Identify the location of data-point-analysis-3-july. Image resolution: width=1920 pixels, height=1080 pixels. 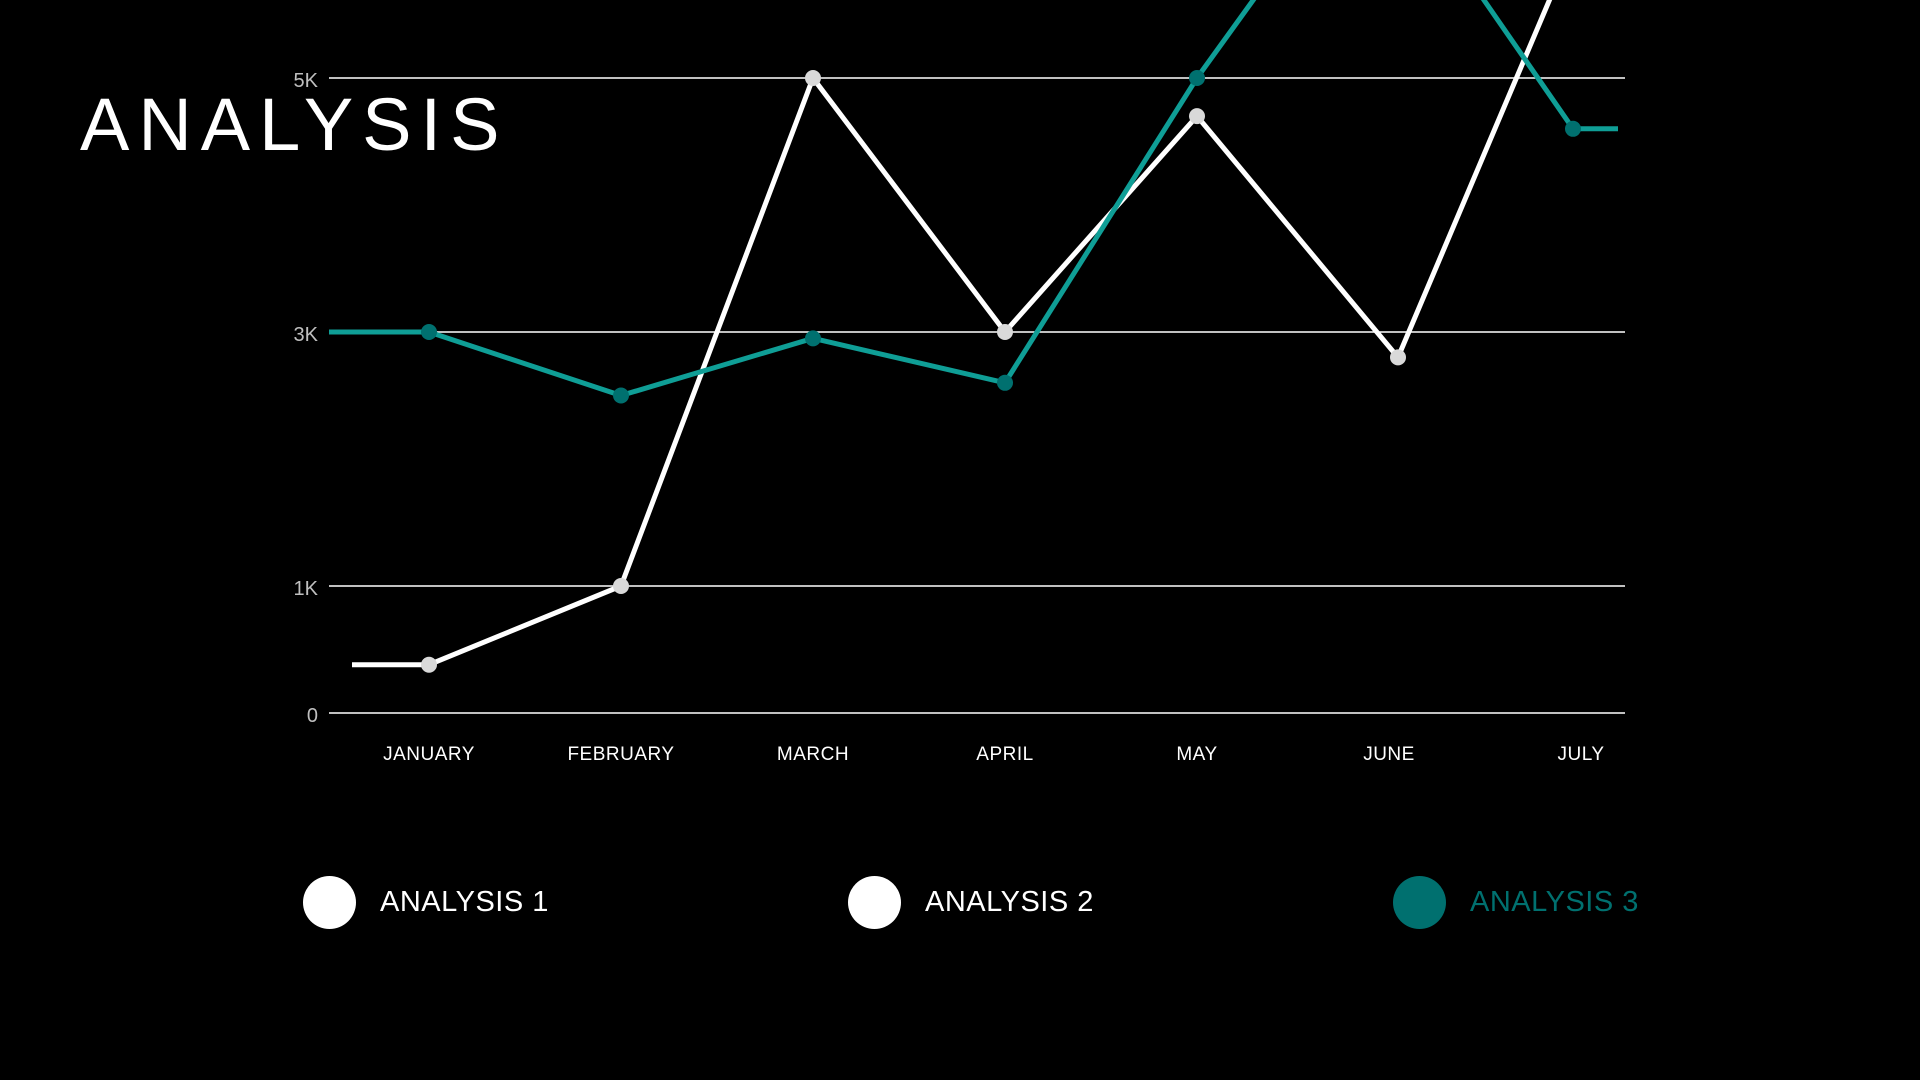
(1573, 128).